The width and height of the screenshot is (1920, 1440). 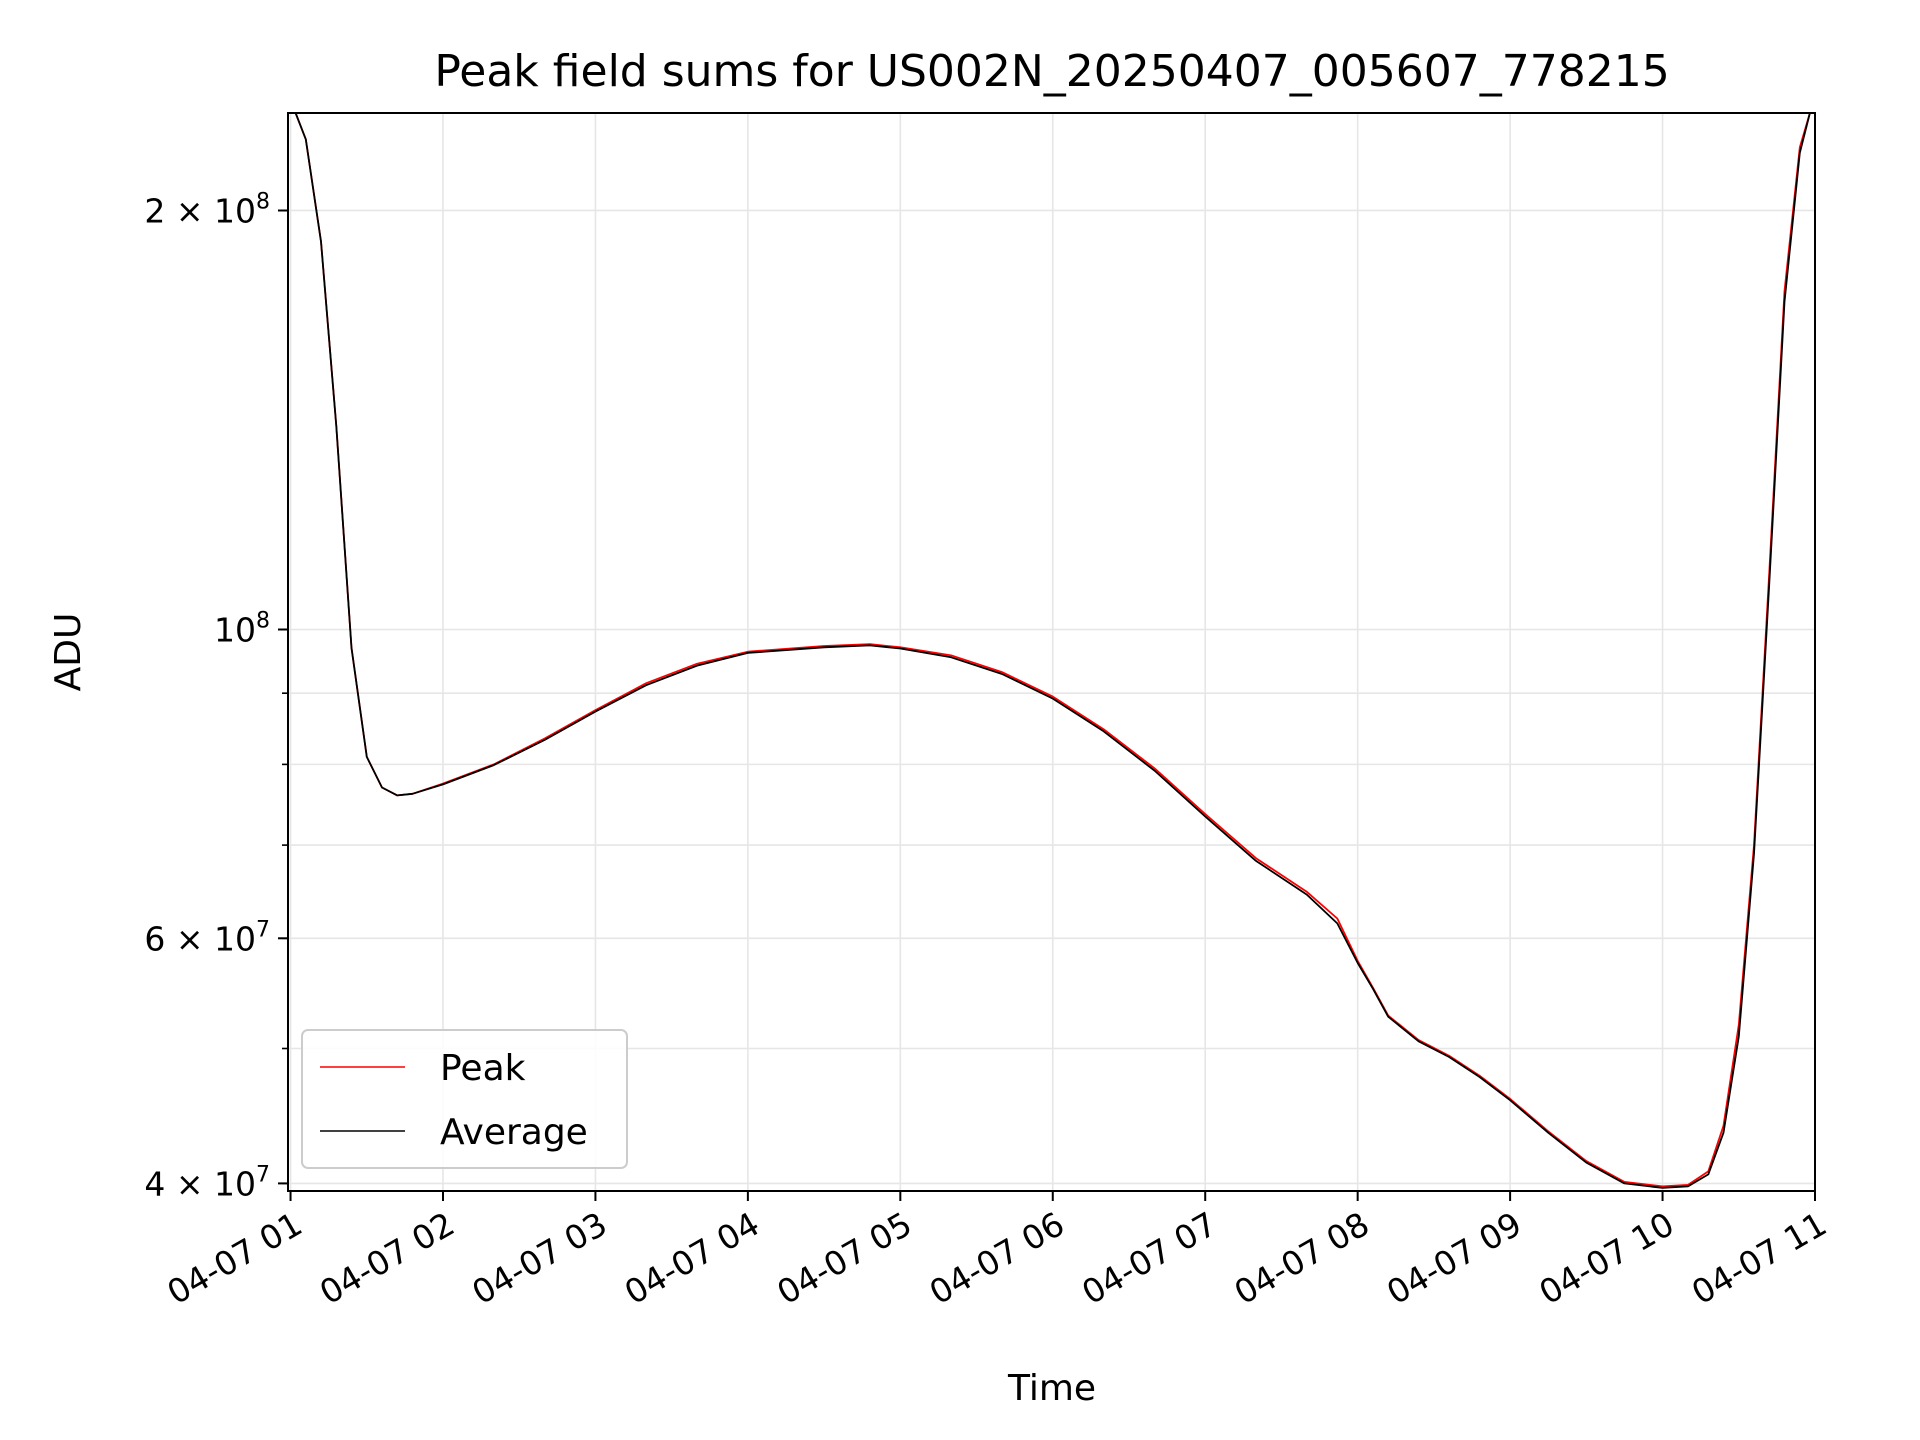 What do you see at coordinates (216, 696) in the screenshot?
I see `y-axis-ticks: 4 × 107 6 × 107 108 2 × 108` at bounding box center [216, 696].